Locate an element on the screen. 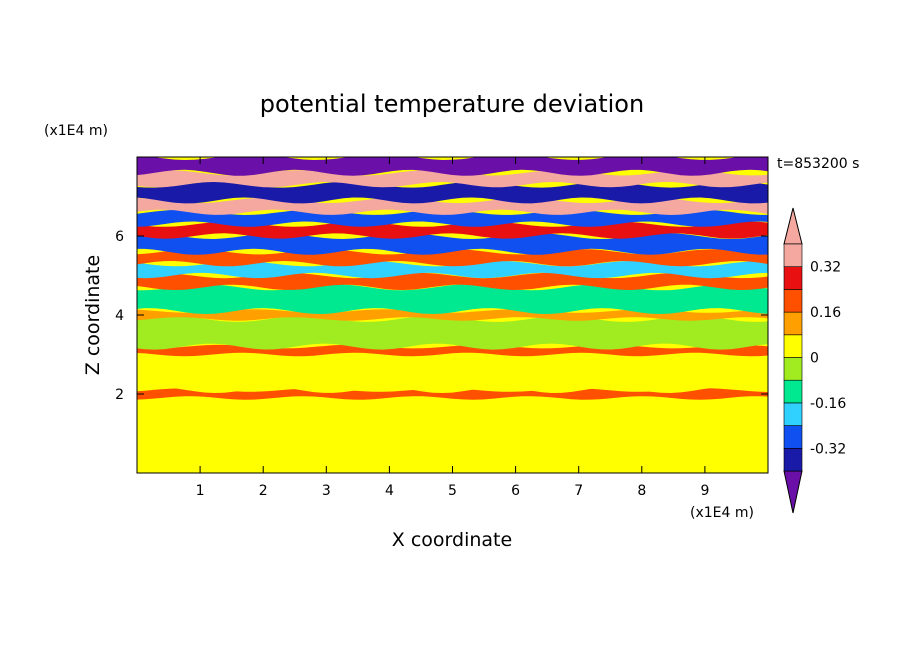 The width and height of the screenshot is (904, 654). x-unit-label: (x1E4 m) is located at coordinates (722, 513).